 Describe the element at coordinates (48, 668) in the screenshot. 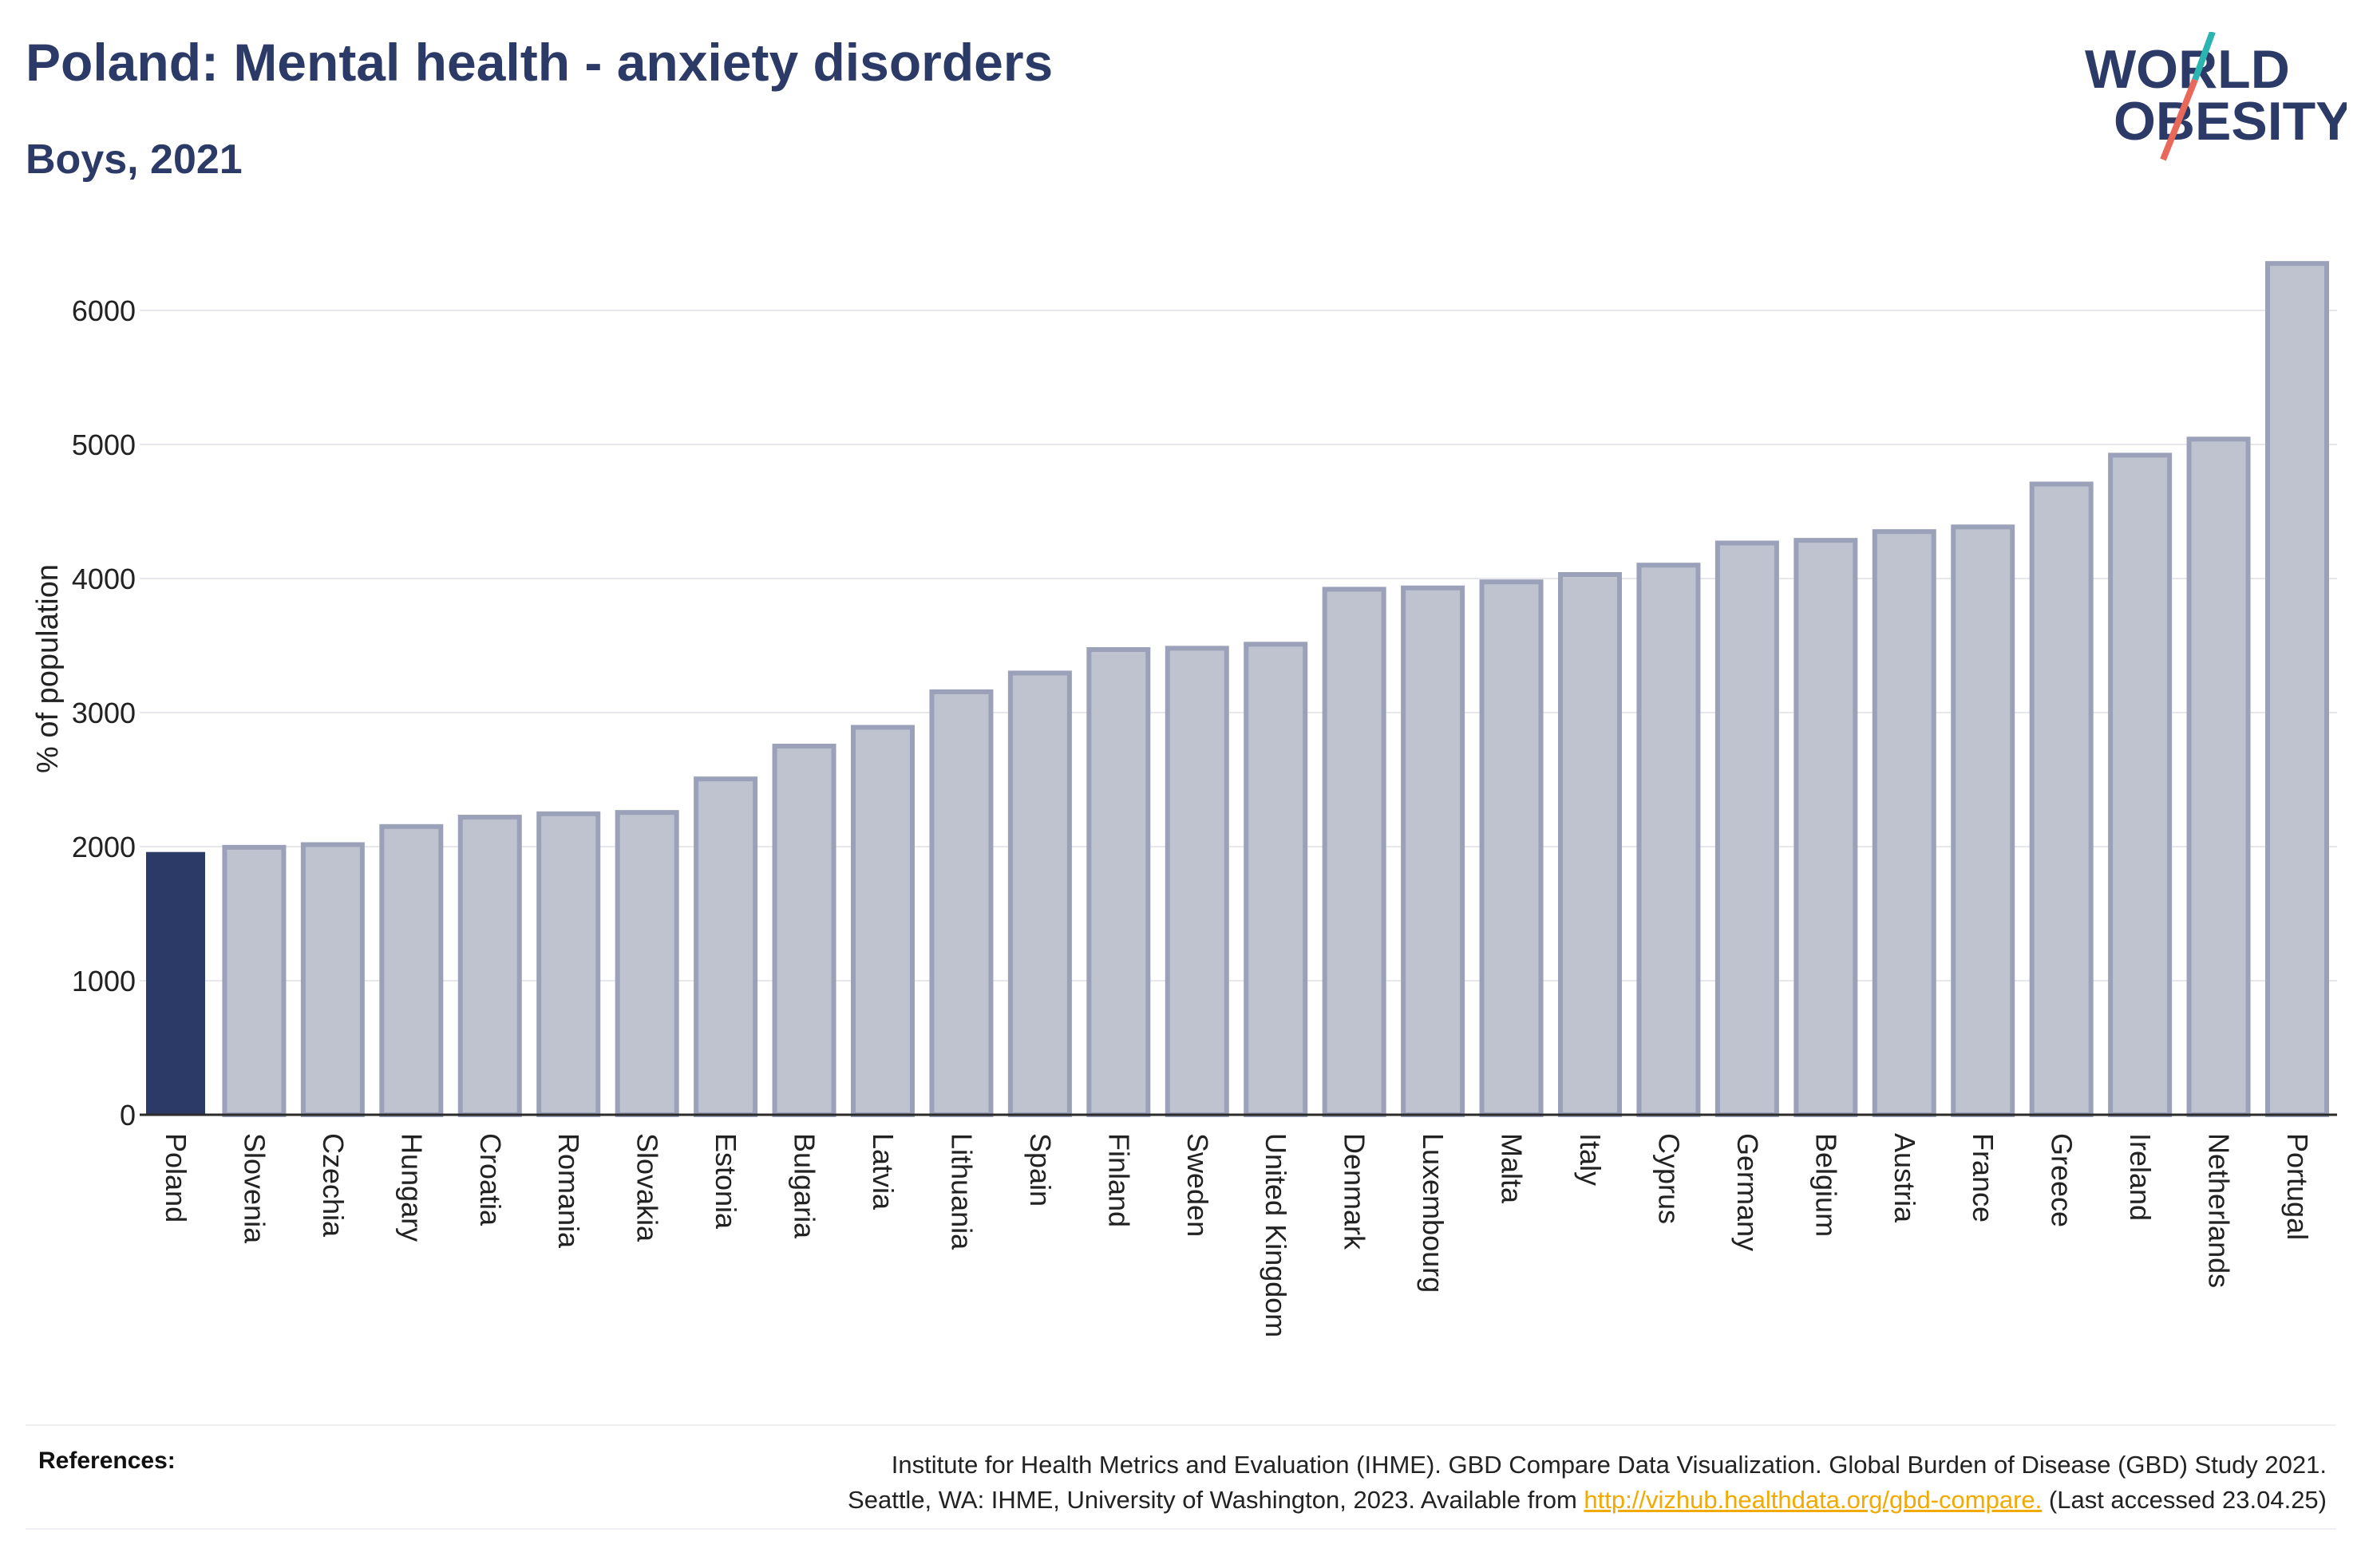

I see `y-axis-label: % of population` at that location.